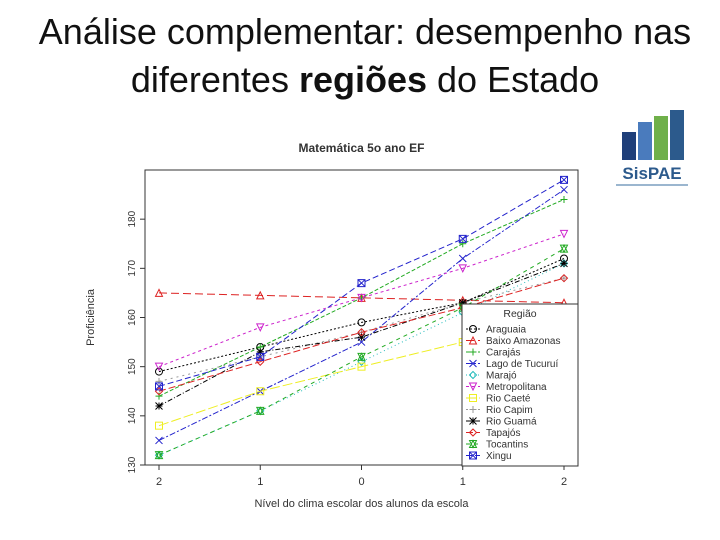 The image size is (720, 540). Describe the element at coordinates (653, 135) in the screenshot. I see `sispae-logo-icon` at that location.